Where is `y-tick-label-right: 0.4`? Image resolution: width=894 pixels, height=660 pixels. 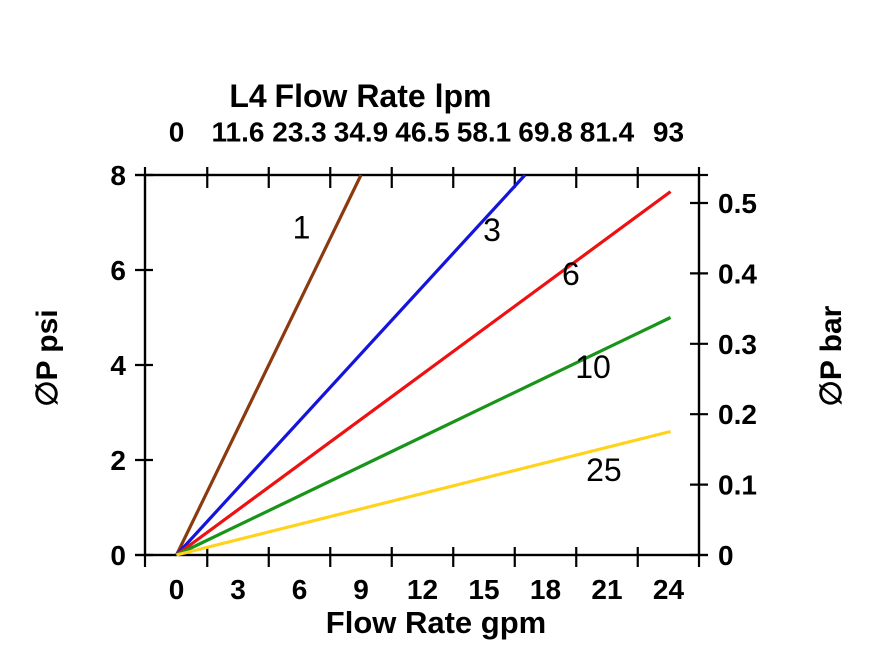 y-tick-label-right: 0.4 is located at coordinates (737, 273).